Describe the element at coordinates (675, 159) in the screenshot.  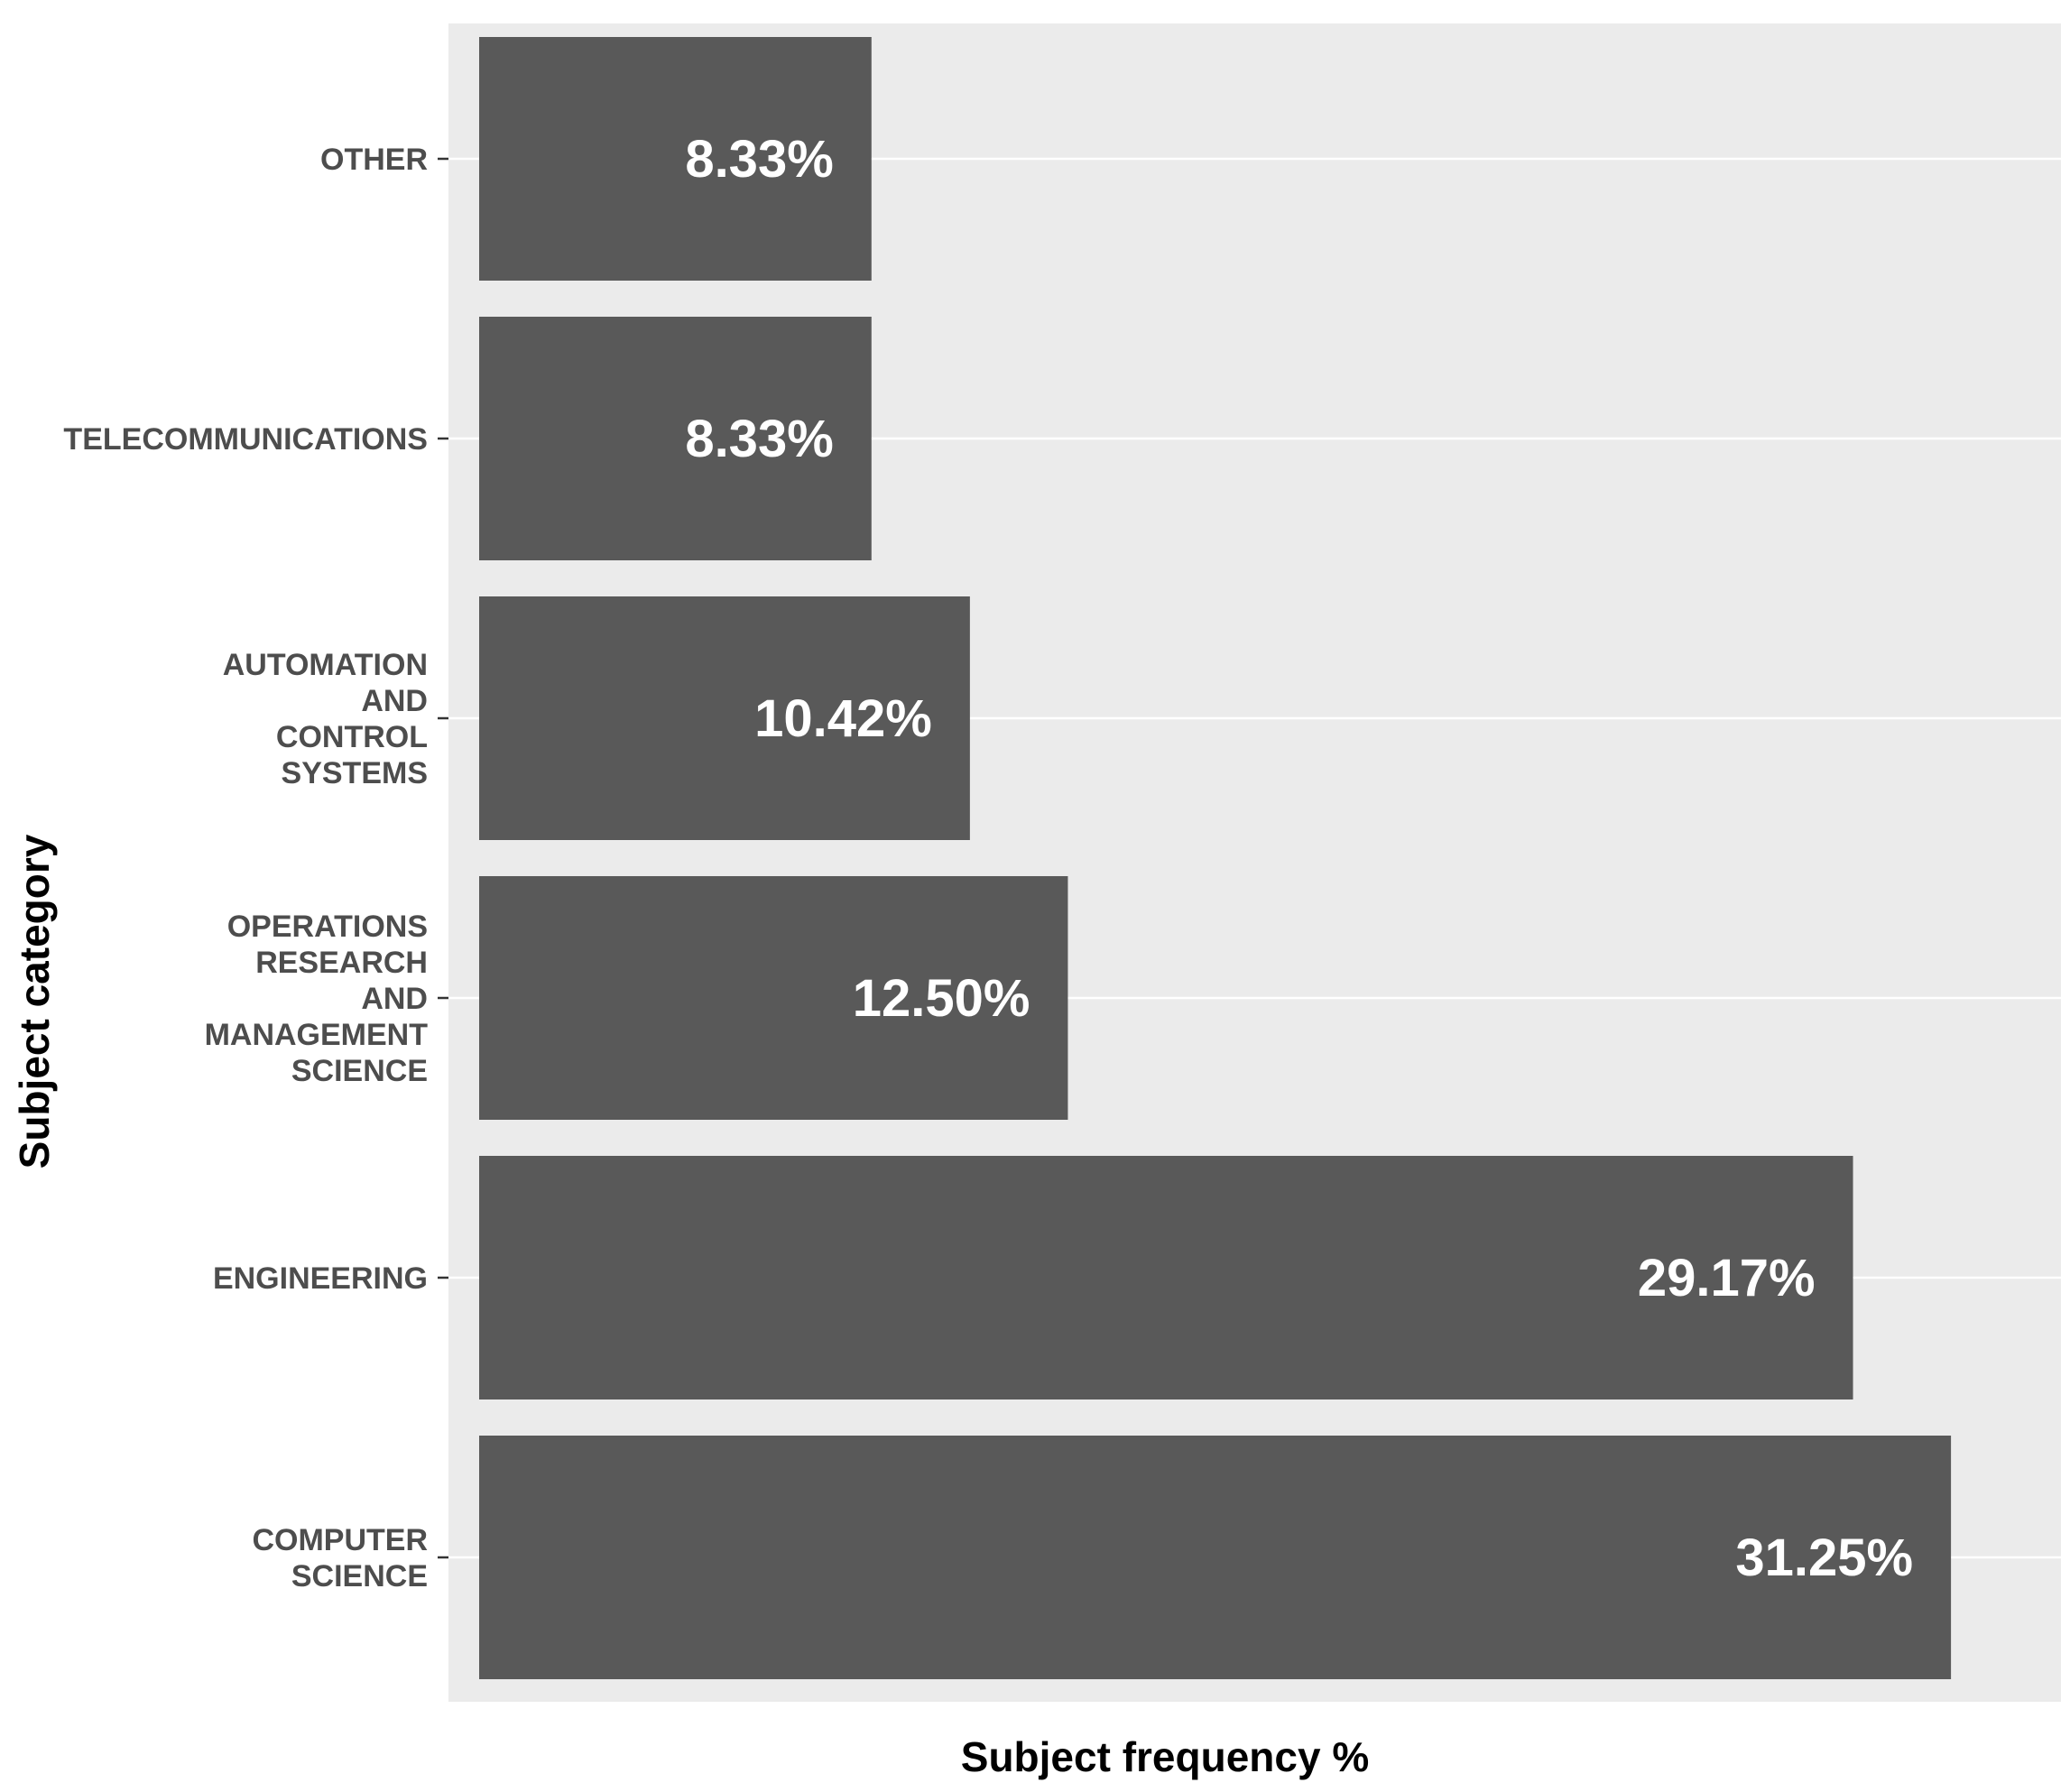
I see `bar-other` at that location.